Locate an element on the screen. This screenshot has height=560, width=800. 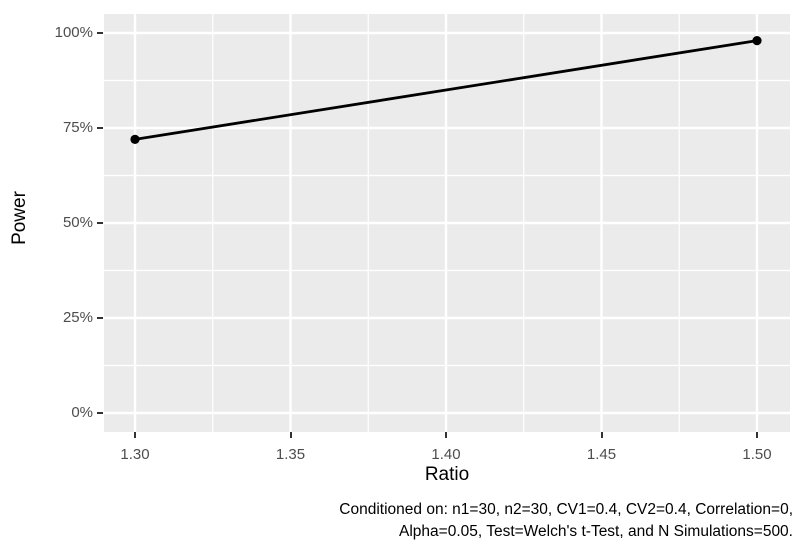
y-tick-label: 100% is located at coordinates (73, 32).